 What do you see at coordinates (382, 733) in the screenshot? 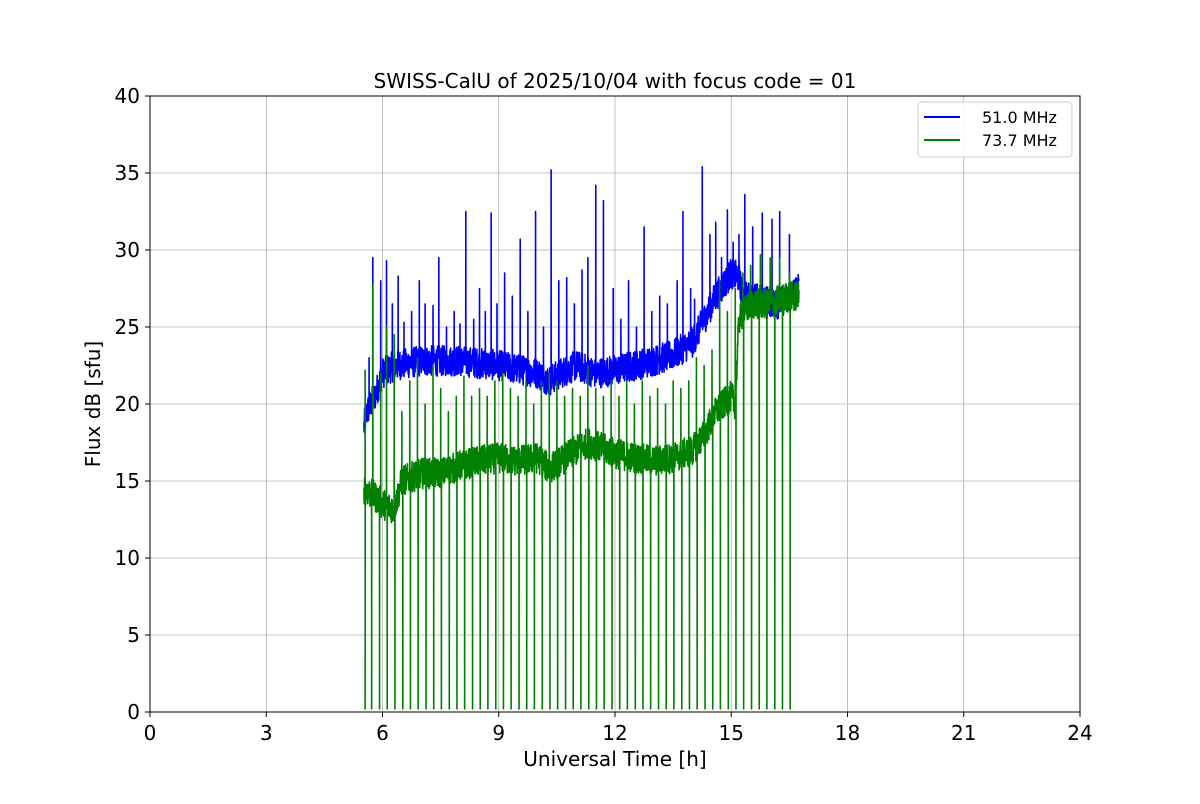
I see `x-tick-label: 6` at bounding box center [382, 733].